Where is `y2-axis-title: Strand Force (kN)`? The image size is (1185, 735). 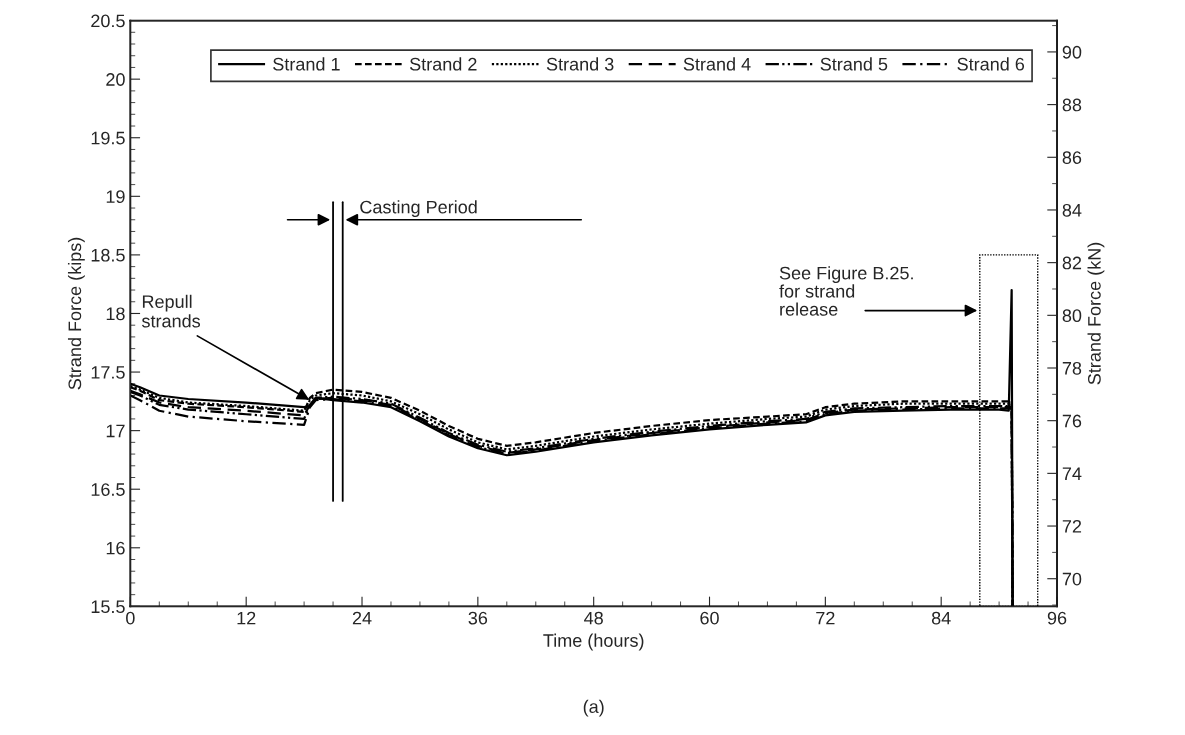 y2-axis-title: Strand Force (kN) is located at coordinates (1096, 313).